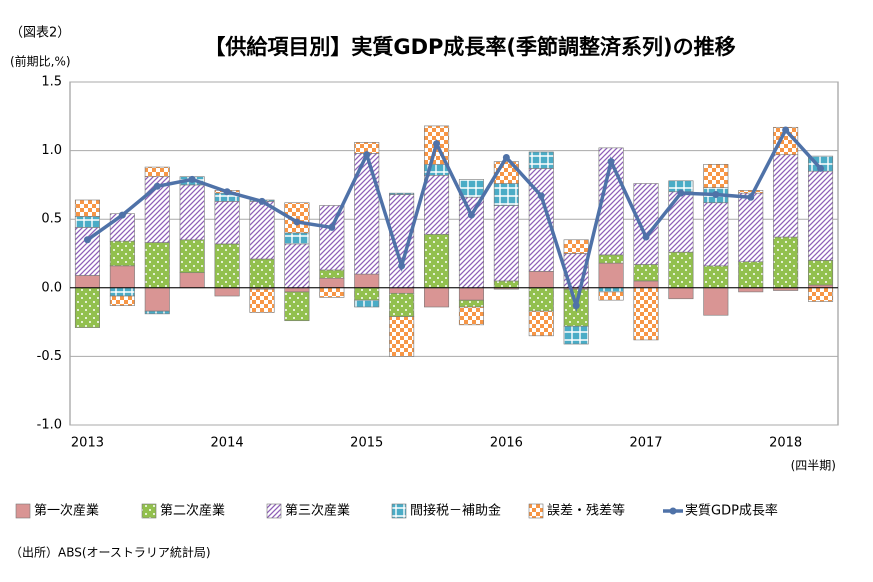 This screenshot has height=582, width=873. I want to click on y-tick-label: -1.0, so click(49, 425).